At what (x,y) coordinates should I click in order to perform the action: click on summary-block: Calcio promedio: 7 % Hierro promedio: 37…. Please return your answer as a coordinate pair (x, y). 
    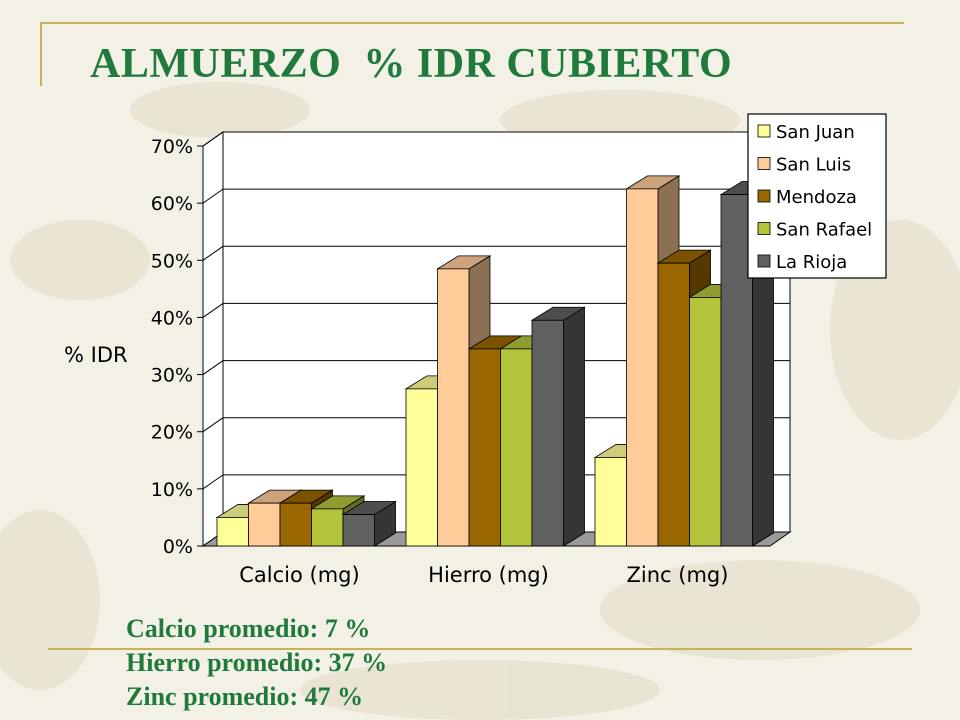
    Looking at the image, I should click on (256, 663).